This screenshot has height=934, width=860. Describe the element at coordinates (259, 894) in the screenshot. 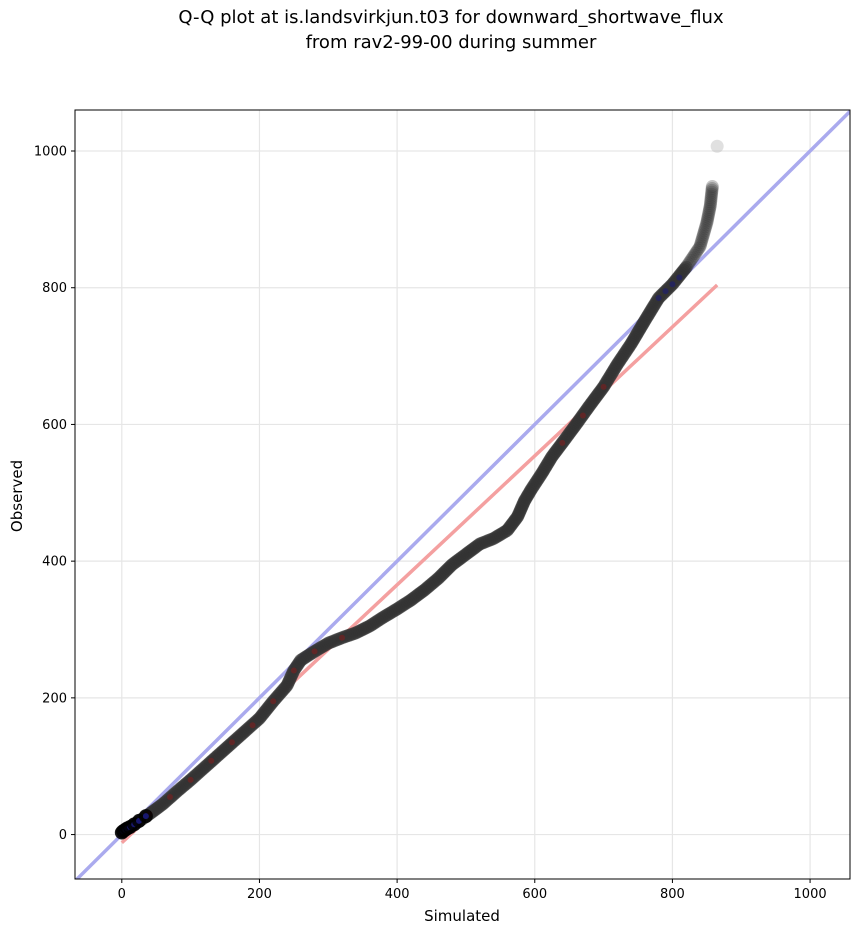

I see `x-tick-label: 200` at that location.